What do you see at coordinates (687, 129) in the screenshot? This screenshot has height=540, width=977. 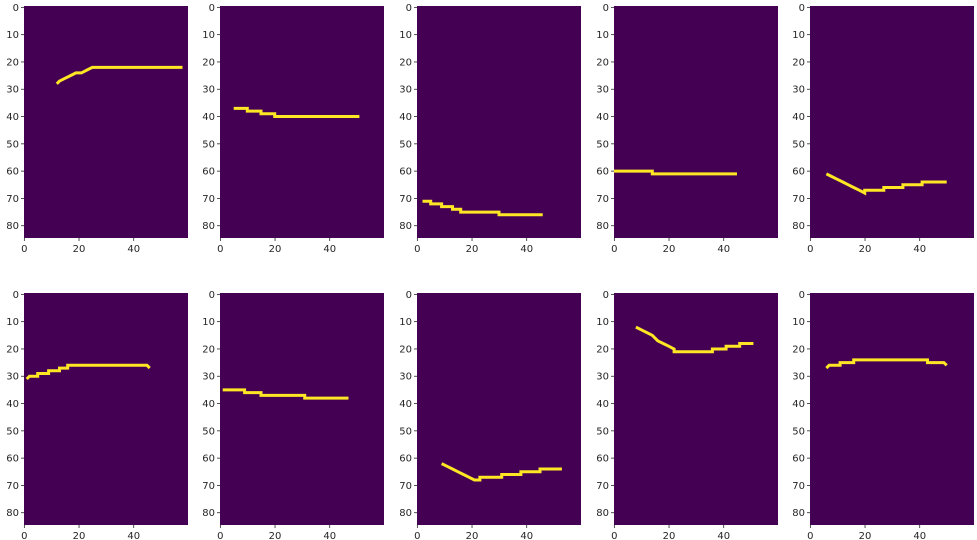 I see `panel-4: 0 10 20 30 40 50 60 70 80 0 20 40` at bounding box center [687, 129].